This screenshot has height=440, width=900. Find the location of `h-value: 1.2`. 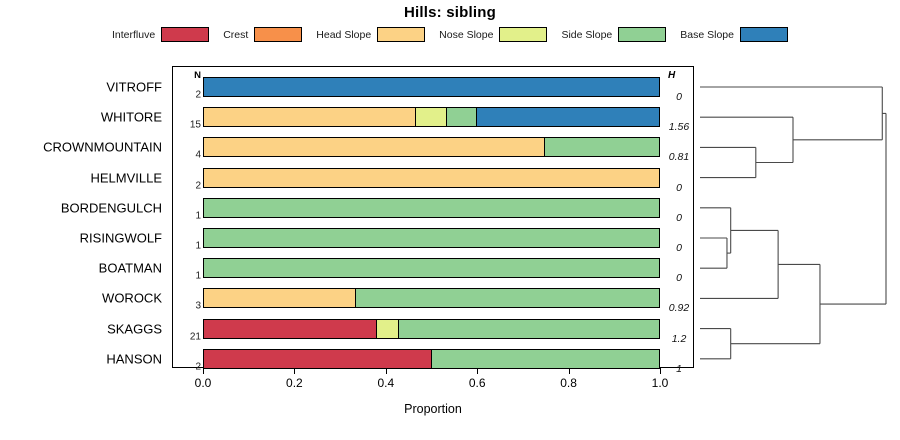

h-value: 1.2 is located at coordinates (679, 338).